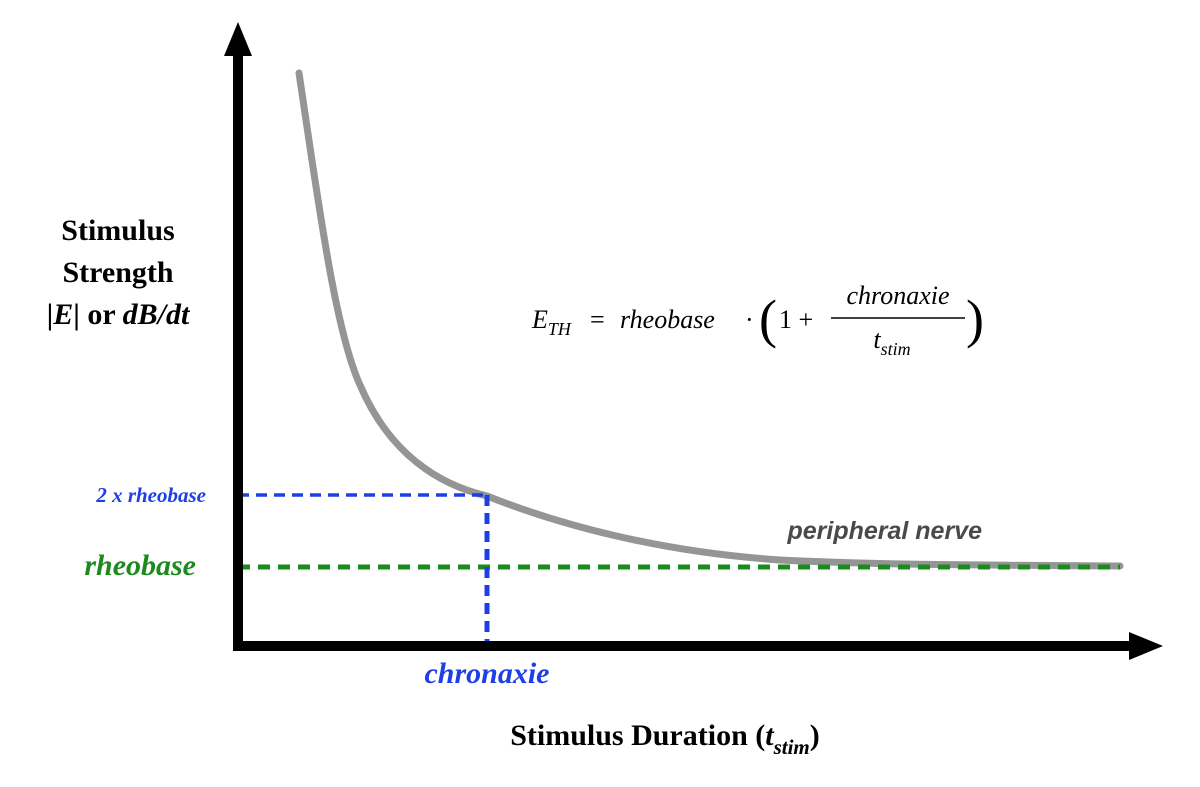 The image size is (1200, 787). I want to click on formula-lhs: ETH, so click(551, 322).